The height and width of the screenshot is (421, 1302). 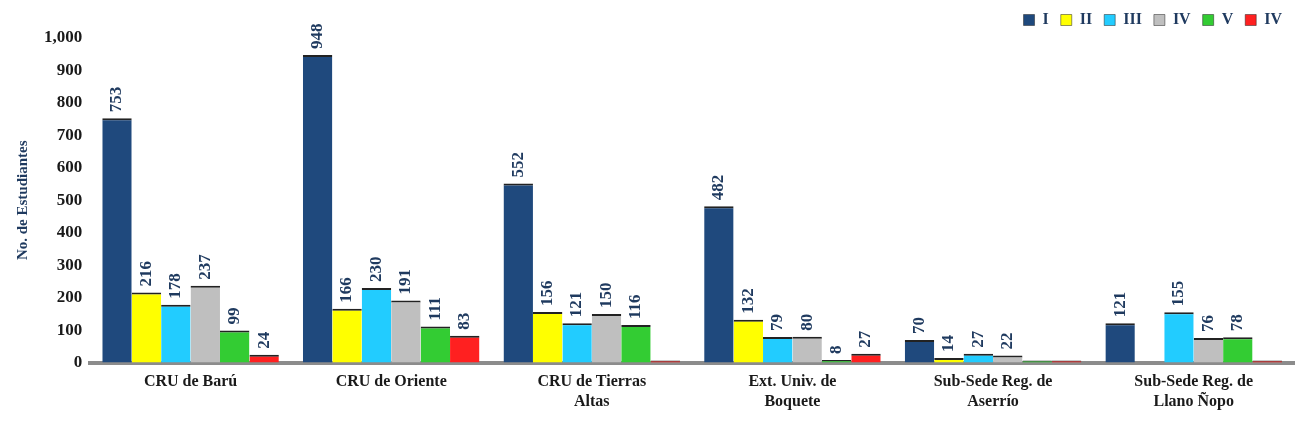 I want to click on data-label: 24, so click(x=263, y=340).